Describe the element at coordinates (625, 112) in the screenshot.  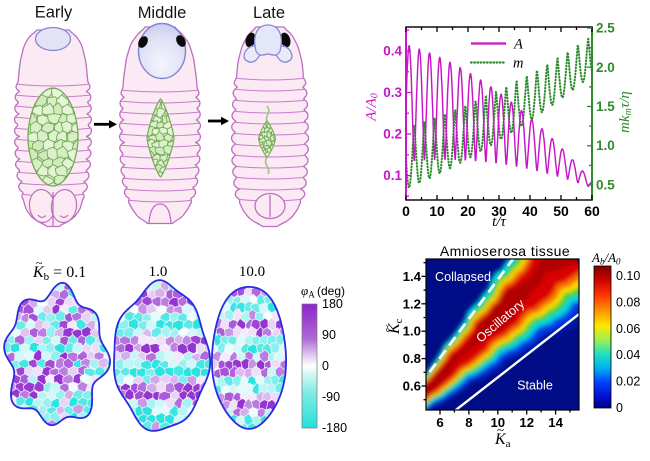
I see `svg-text: mkmτ/η` at that location.